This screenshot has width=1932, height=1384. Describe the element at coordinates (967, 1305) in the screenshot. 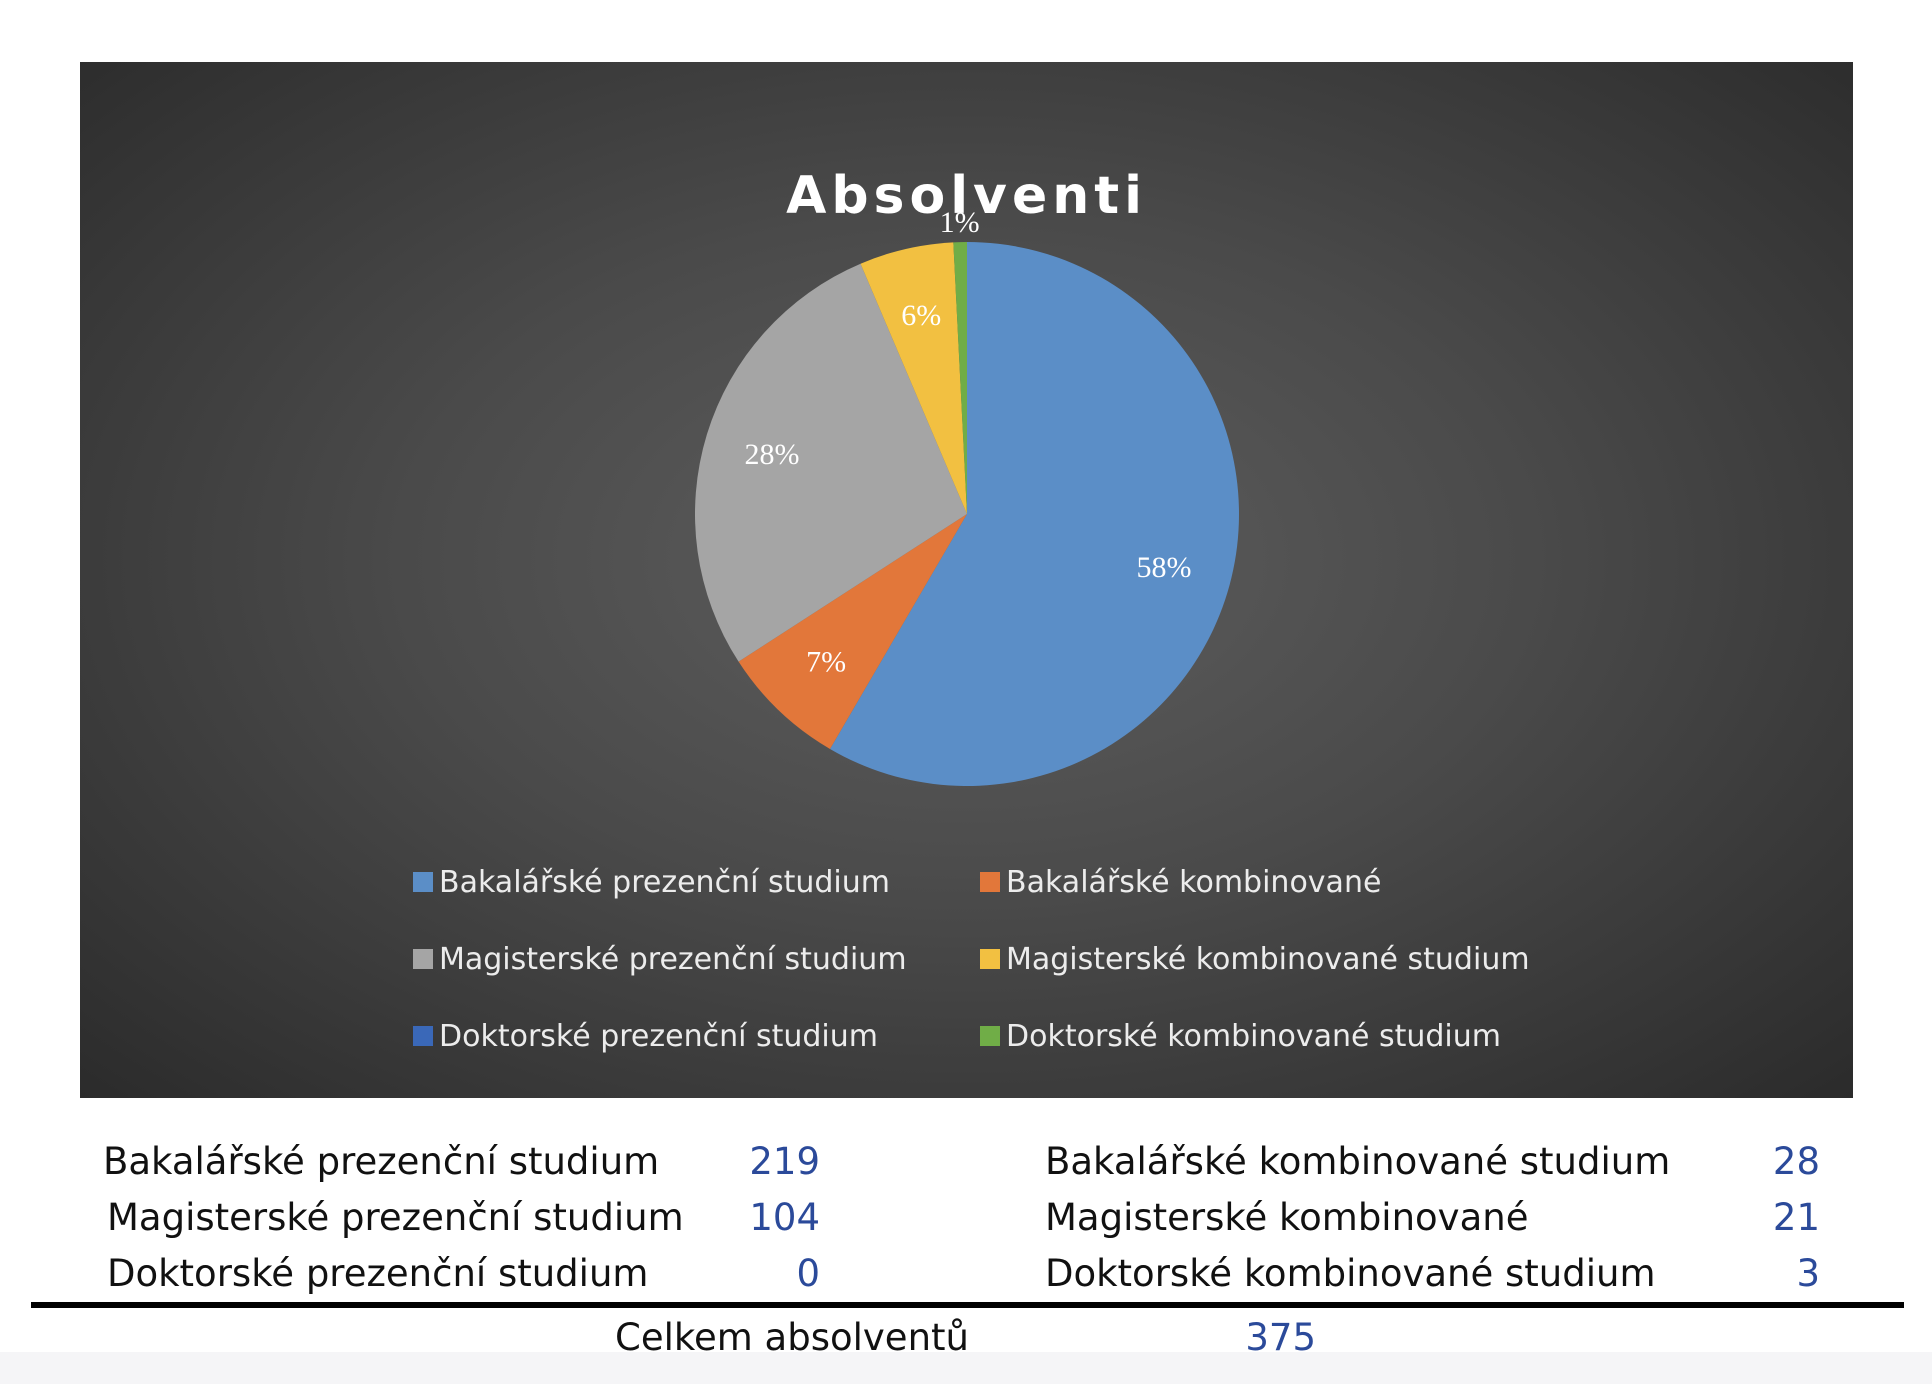

I see `total-divider` at that location.